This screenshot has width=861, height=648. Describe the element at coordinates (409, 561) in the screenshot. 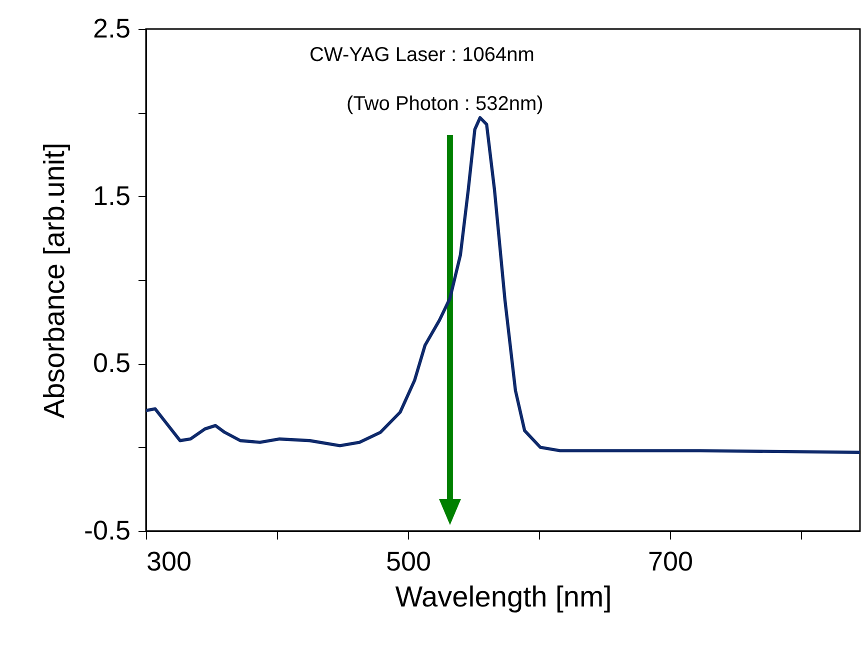

I see `x-tick-label: 500` at that location.